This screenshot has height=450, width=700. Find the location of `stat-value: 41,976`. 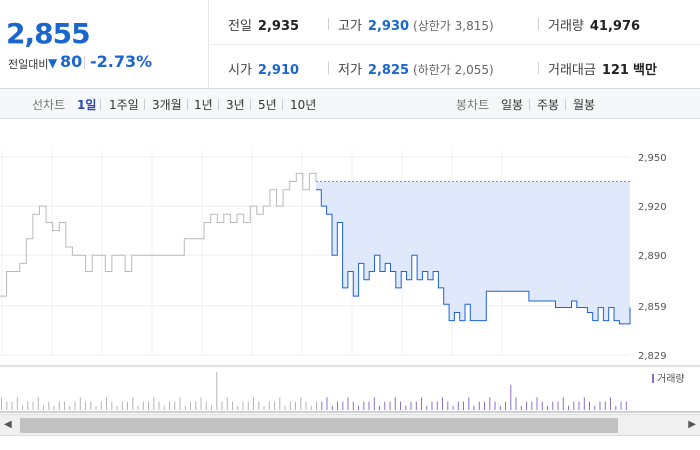

stat-value: 41,976 is located at coordinates (615, 26).